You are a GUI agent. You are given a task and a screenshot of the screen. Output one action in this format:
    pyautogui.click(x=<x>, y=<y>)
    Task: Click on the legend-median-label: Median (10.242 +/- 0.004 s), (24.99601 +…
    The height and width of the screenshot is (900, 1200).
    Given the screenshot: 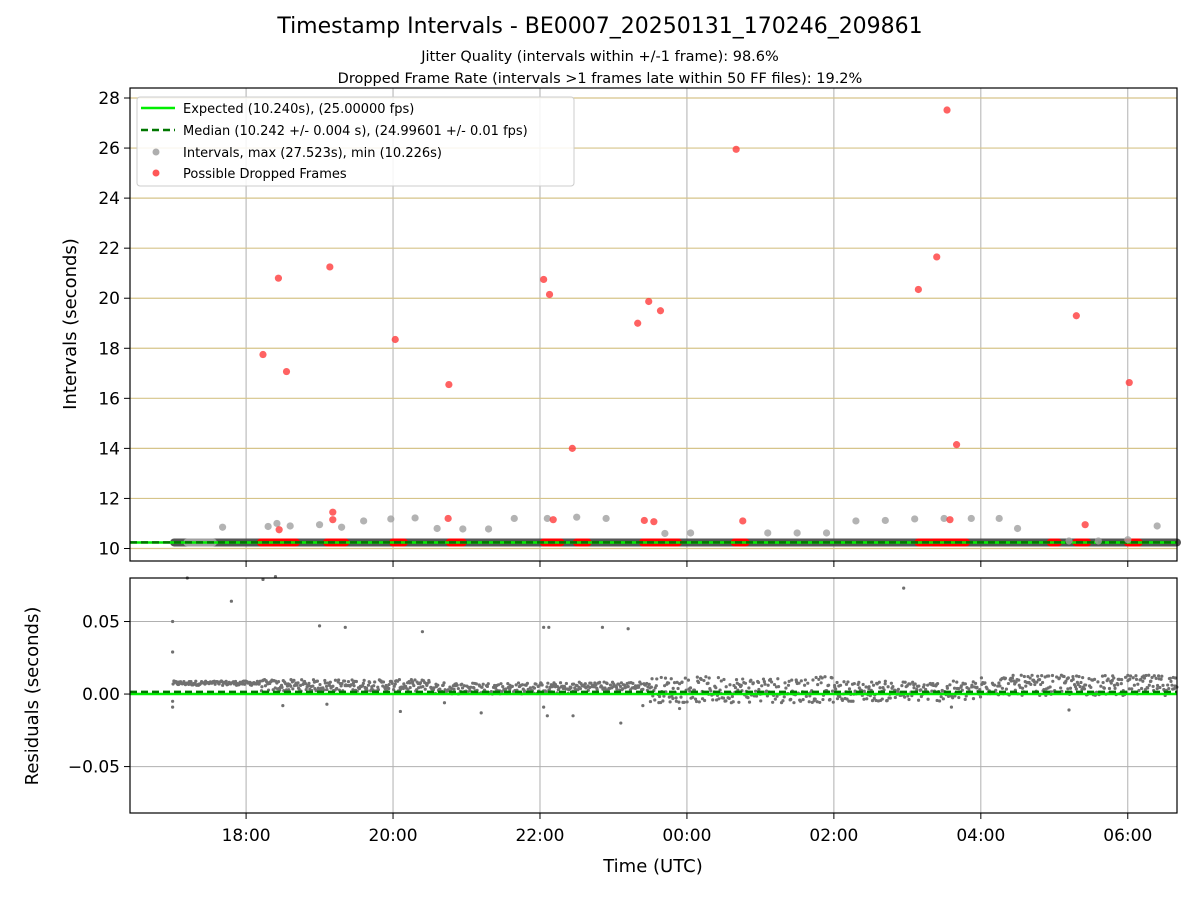 What is the action you would take?
    pyautogui.click(x=355, y=131)
    